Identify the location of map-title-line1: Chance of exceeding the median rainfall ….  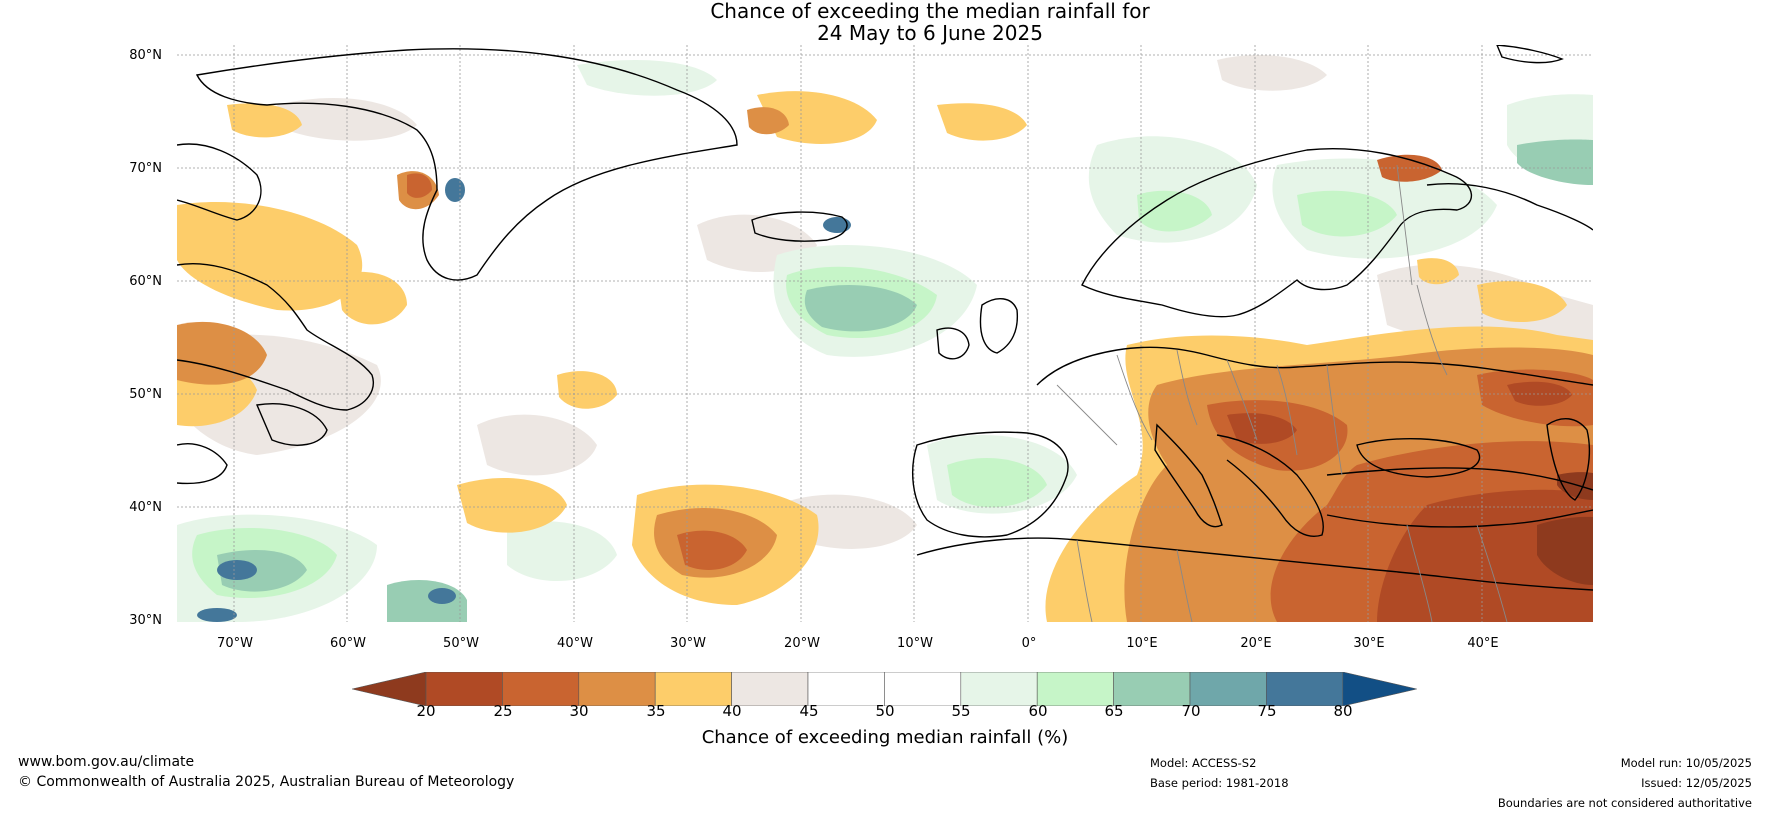
(930, 11).